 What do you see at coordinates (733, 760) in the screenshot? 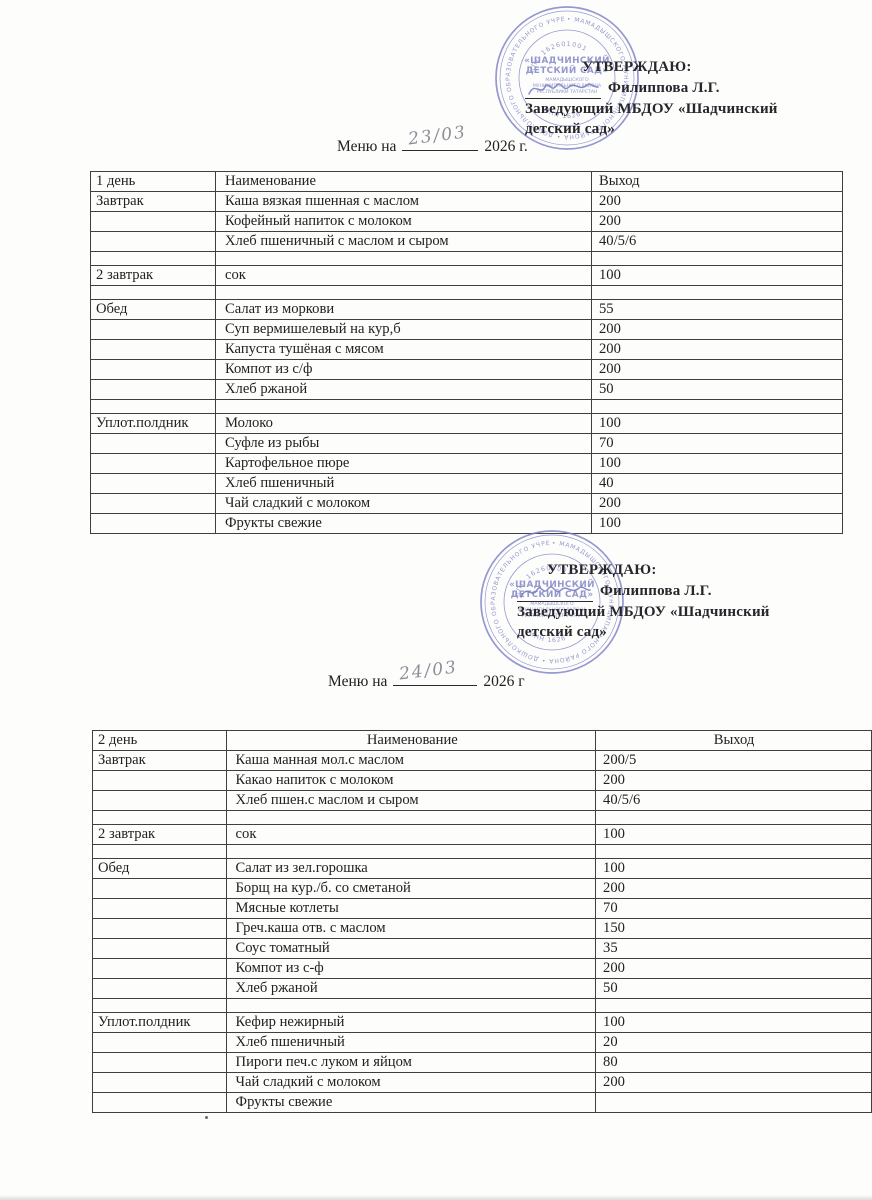
I see `table-cell: 200/5` at bounding box center [733, 760].